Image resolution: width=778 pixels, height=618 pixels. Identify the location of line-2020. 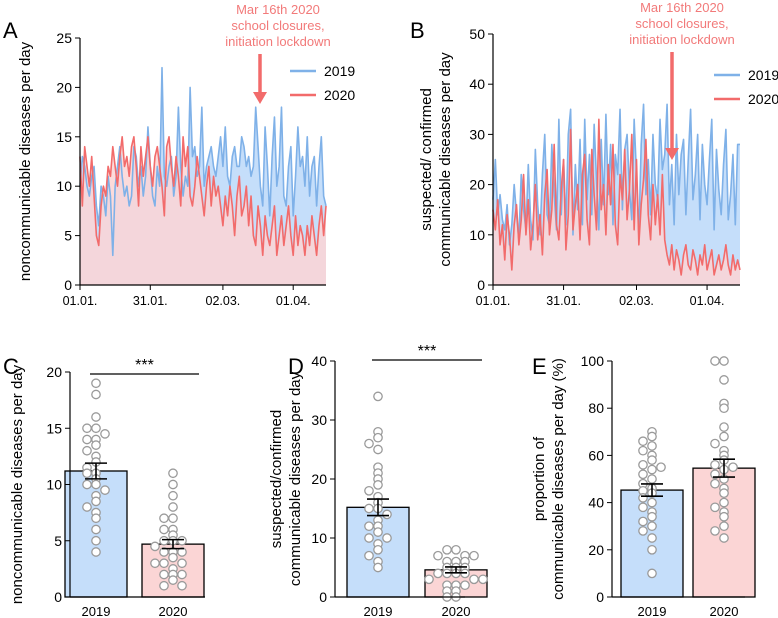
(616, 197).